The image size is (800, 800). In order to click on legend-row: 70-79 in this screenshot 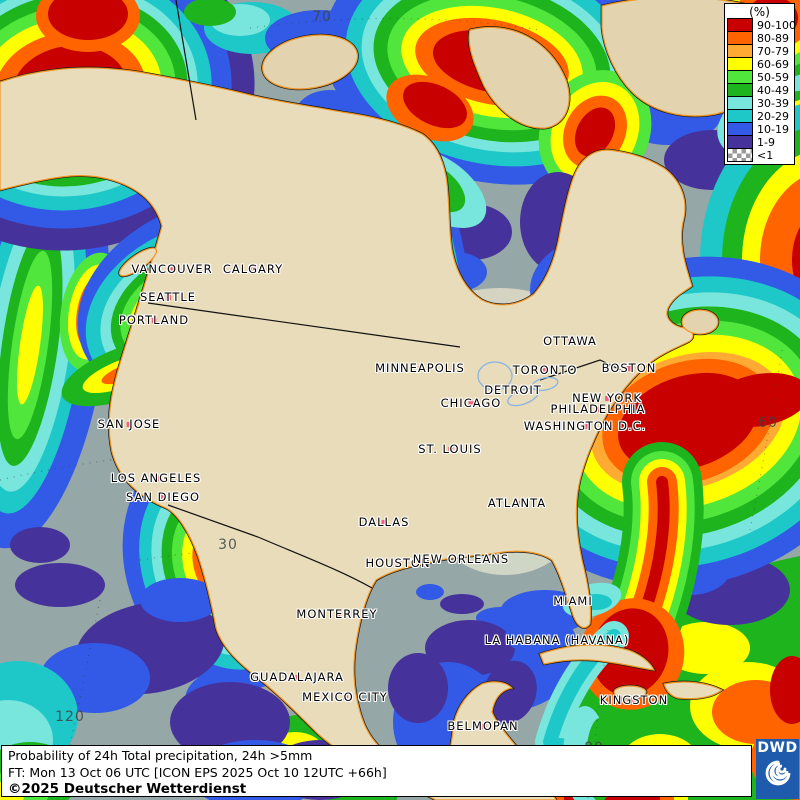, I will do `click(759, 51)`.